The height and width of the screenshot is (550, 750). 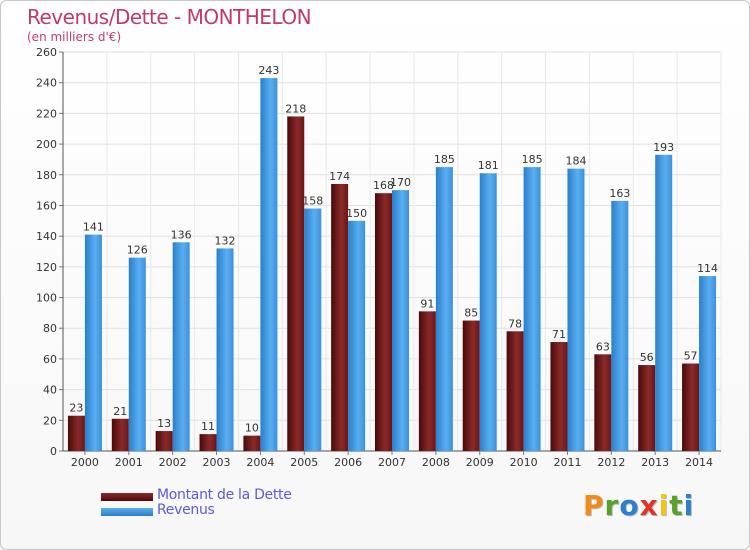 What do you see at coordinates (186, 510) in the screenshot?
I see `legend-label-revenus: Revenus` at bounding box center [186, 510].